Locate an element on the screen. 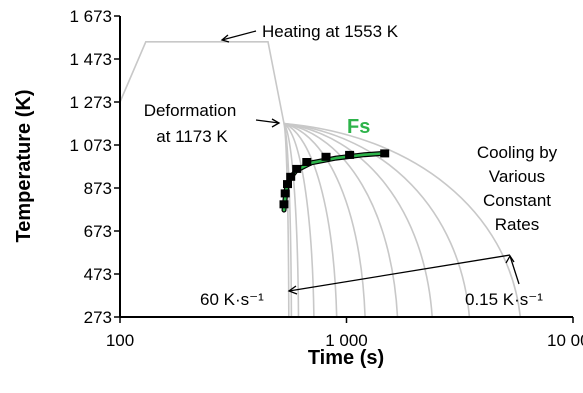  x-ticks: 100 1 000 10 000 is located at coordinates (344, 333).